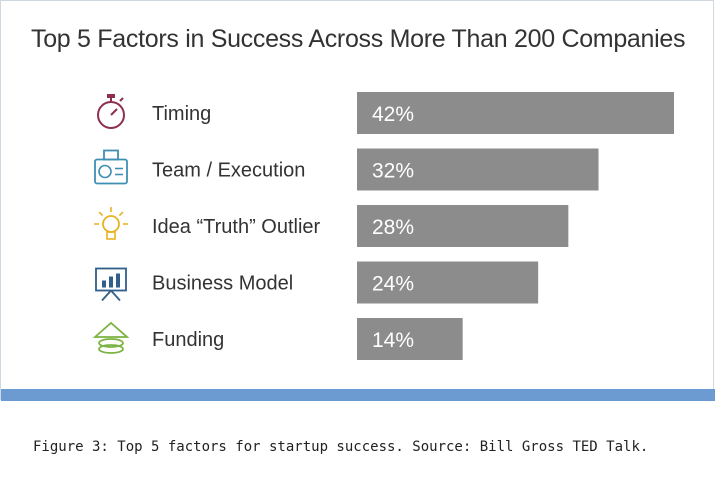  I want to click on value-label: 24%, so click(393, 284).